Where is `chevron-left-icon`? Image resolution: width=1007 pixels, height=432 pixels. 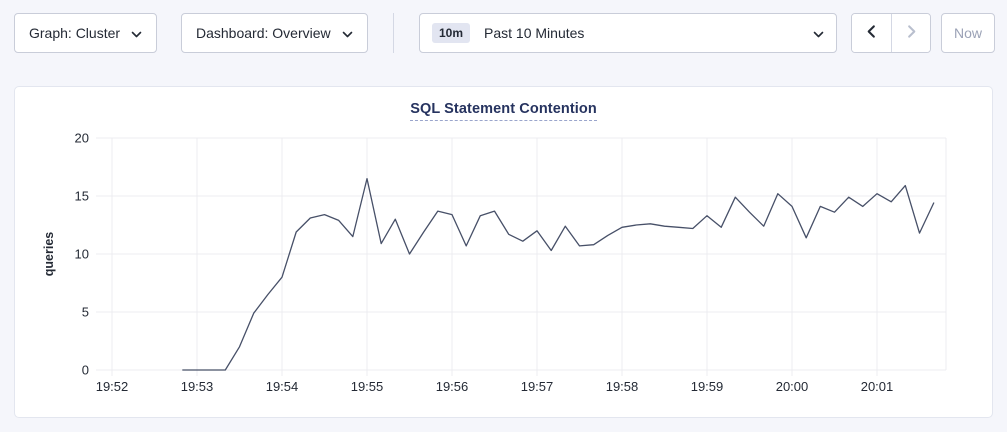 chevron-left-icon is located at coordinates (871, 33).